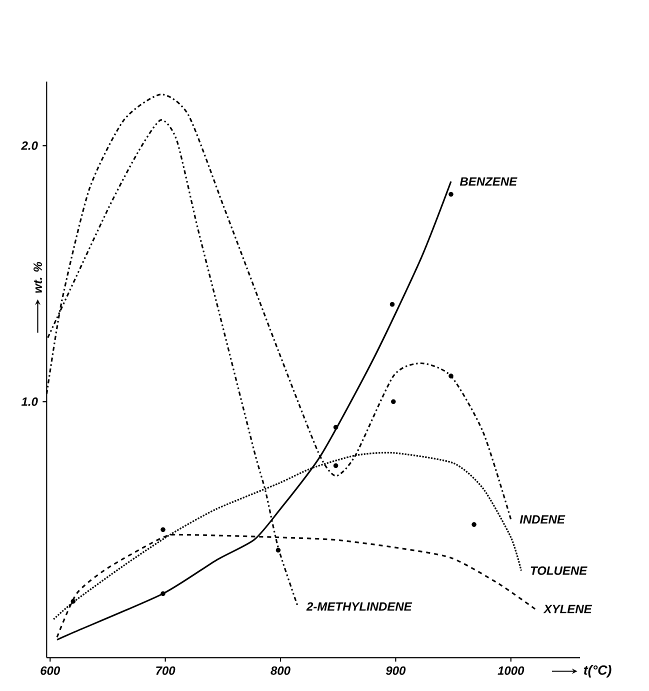  What do you see at coordinates (511, 670) in the screenshot?
I see `x-tick-label: 1000` at bounding box center [511, 670].